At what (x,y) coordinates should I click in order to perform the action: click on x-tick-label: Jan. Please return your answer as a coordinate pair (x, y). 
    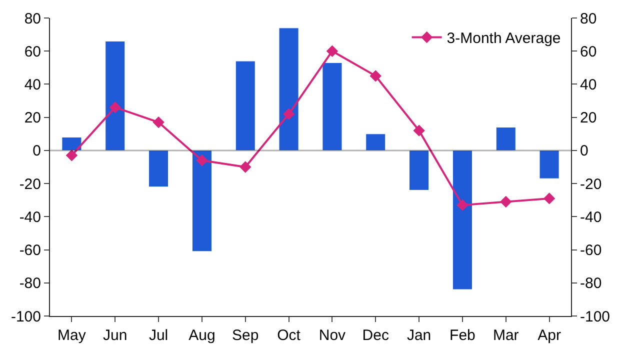
    Looking at the image, I should click on (419, 335).